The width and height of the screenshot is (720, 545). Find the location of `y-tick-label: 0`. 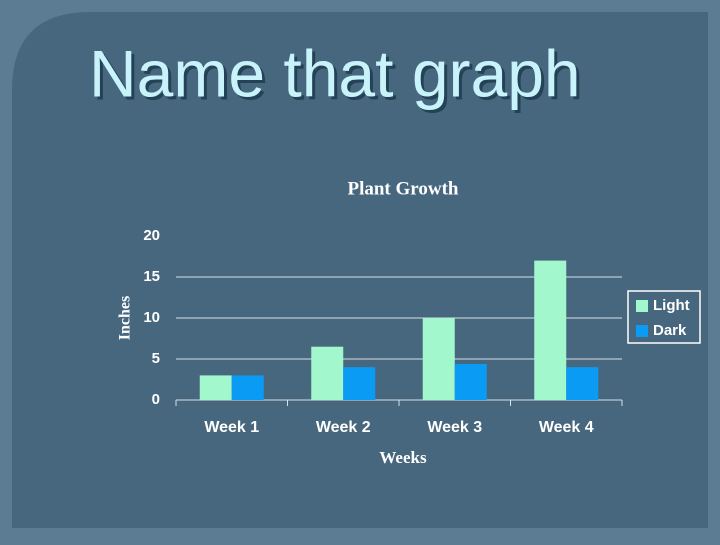

y-tick-label: 0 is located at coordinates (156, 399).